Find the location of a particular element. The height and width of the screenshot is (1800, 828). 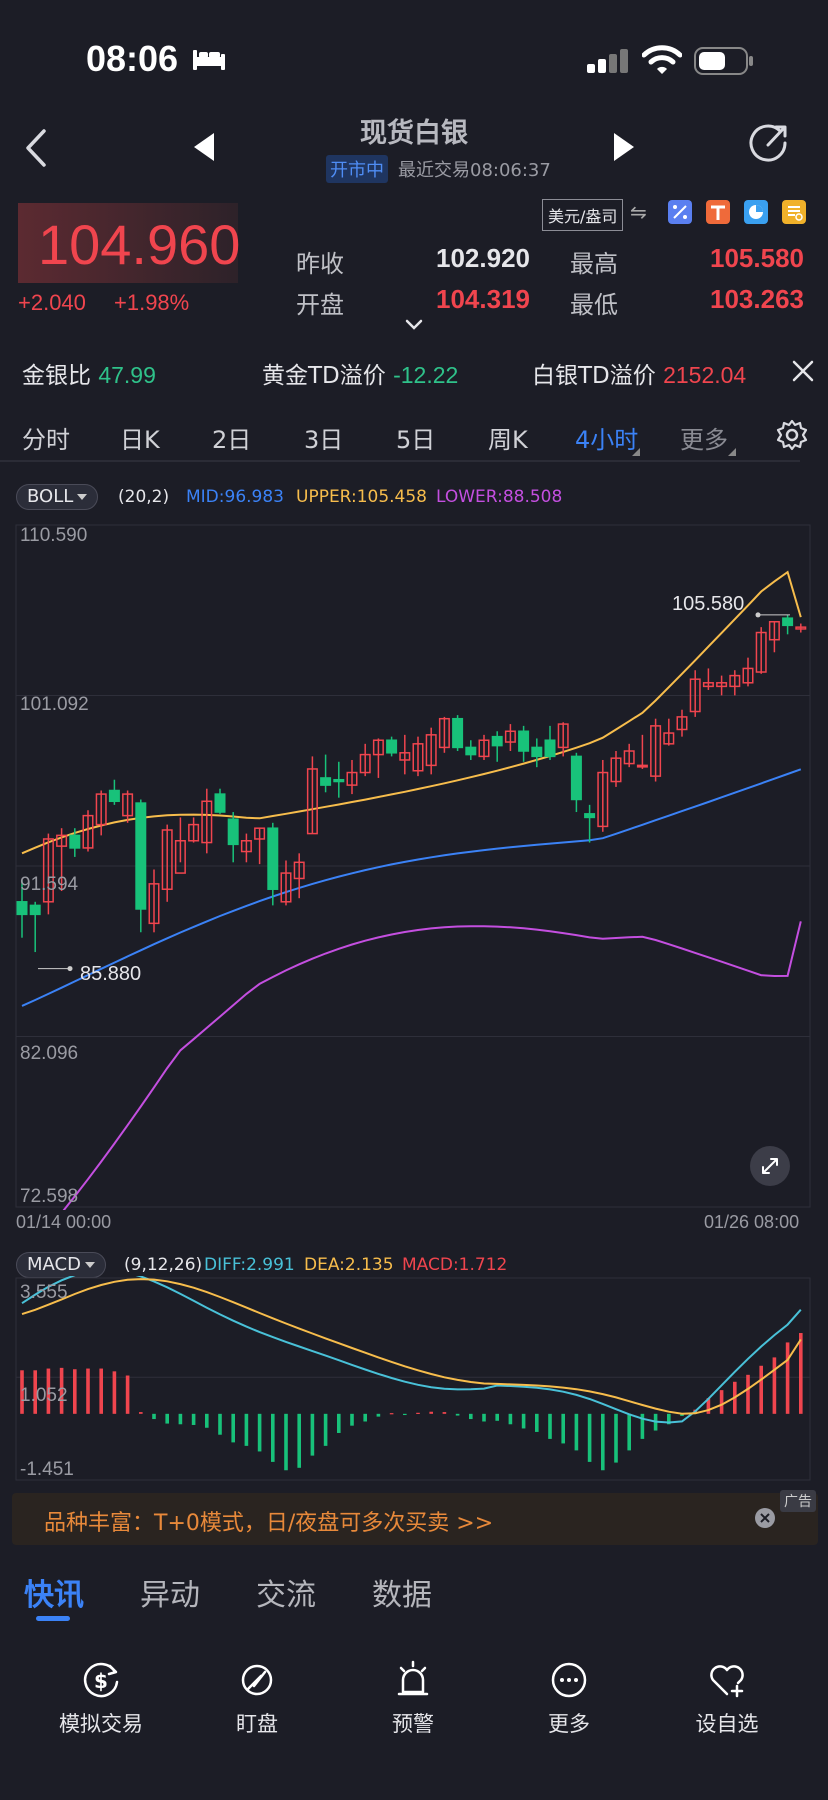

back-icon is located at coordinates (38, 148).